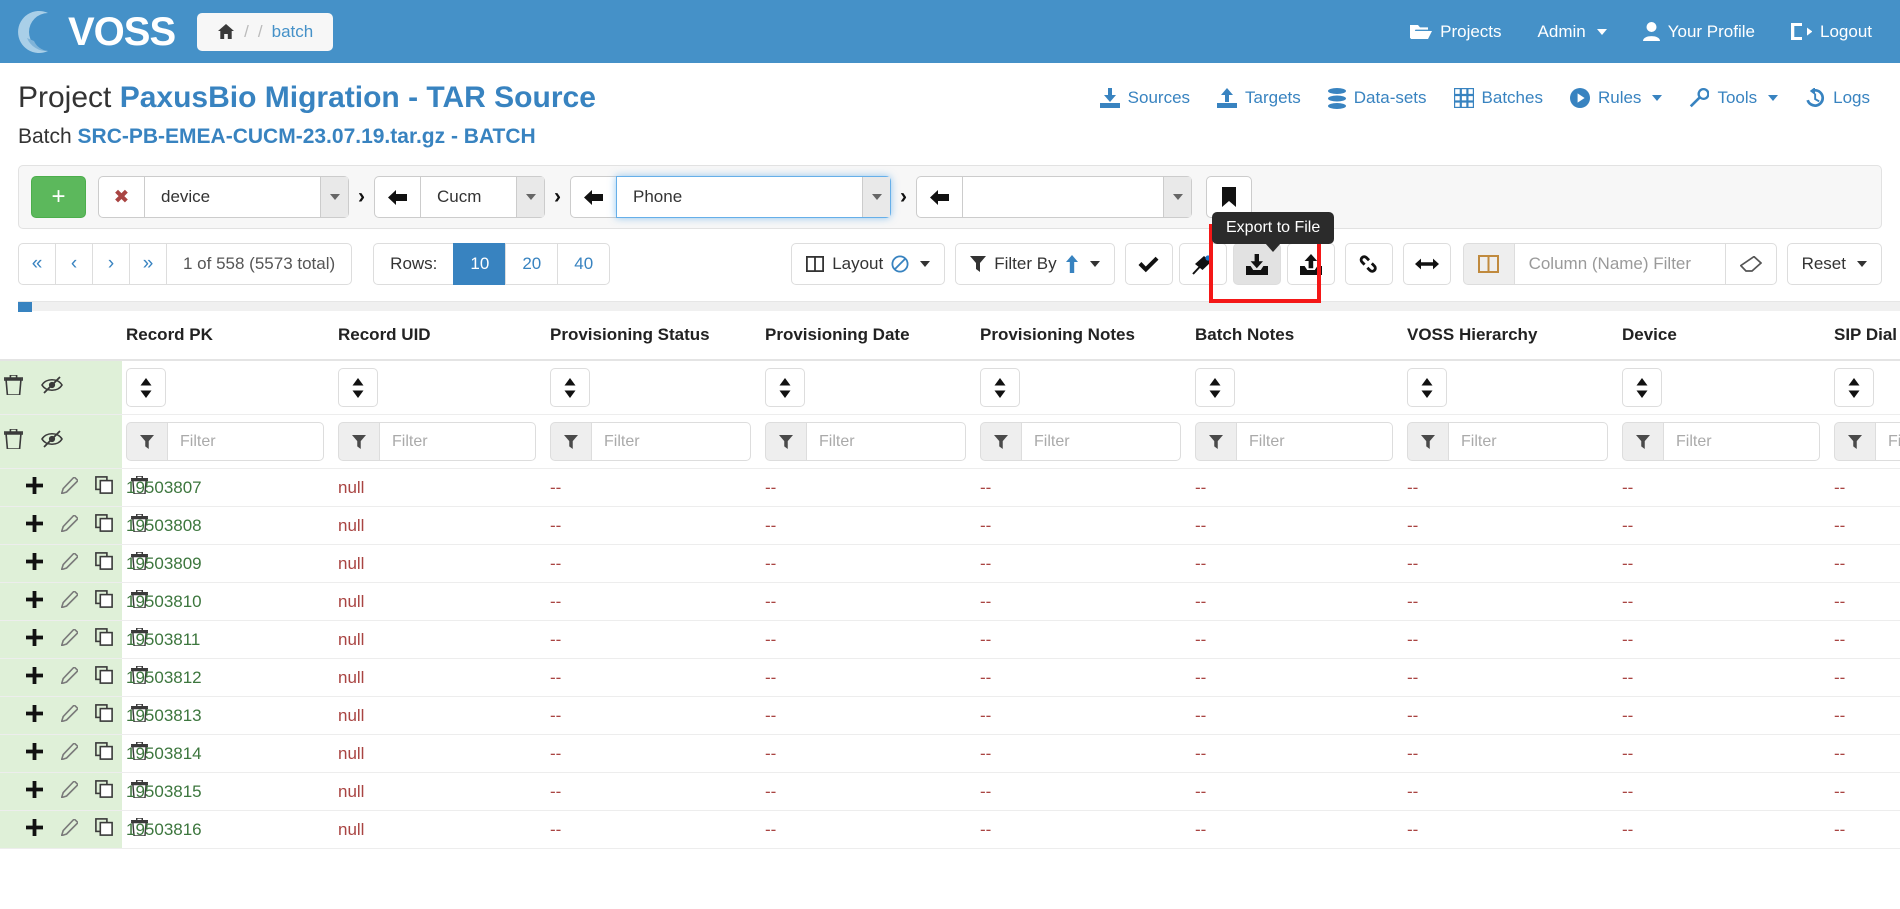 This screenshot has height=909, width=1900. What do you see at coordinates (58, 197) in the screenshot?
I see `add-record-button: +` at bounding box center [58, 197].